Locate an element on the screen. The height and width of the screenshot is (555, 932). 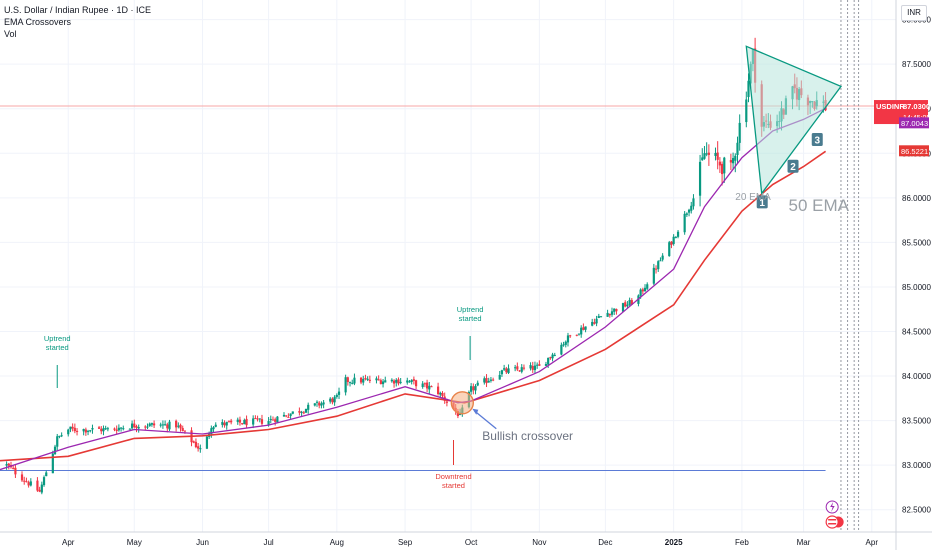
y-tick-label: 84.0000 is located at coordinates (916, 376).